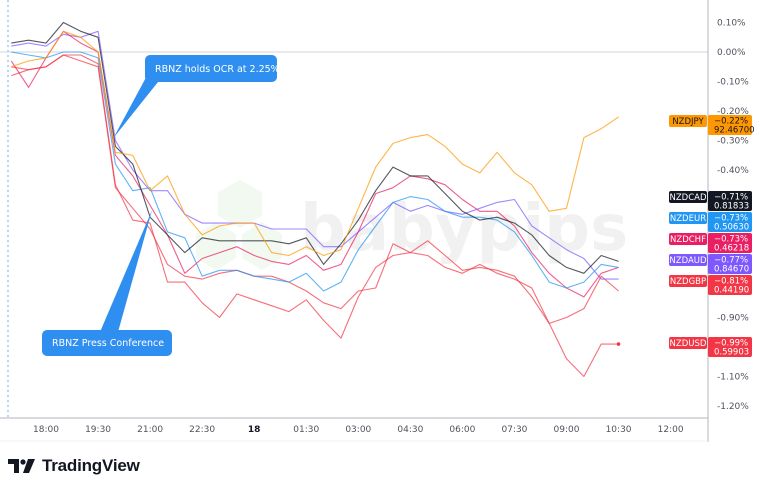  What do you see at coordinates (731, 198) in the screenshot?
I see `percent-change: −0.71%` at bounding box center [731, 198].